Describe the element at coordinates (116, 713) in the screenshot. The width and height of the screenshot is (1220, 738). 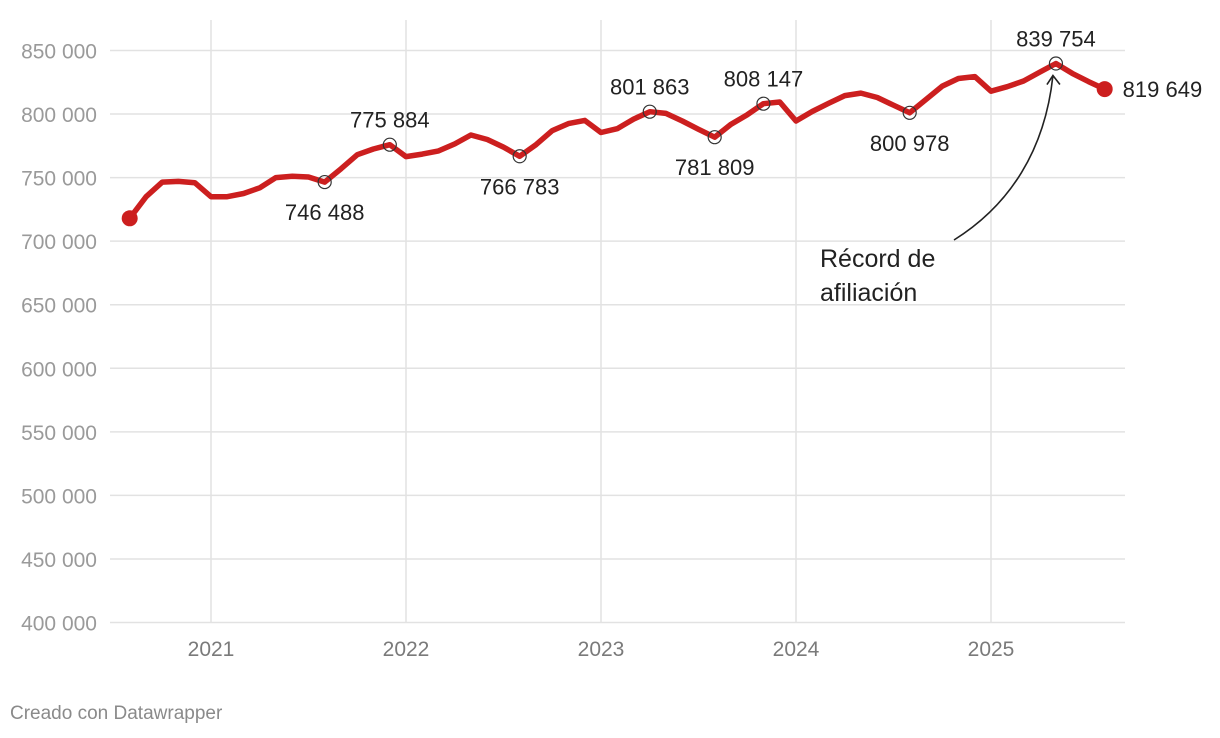
I see `credit-text: Creado con Datawrapper` at that location.